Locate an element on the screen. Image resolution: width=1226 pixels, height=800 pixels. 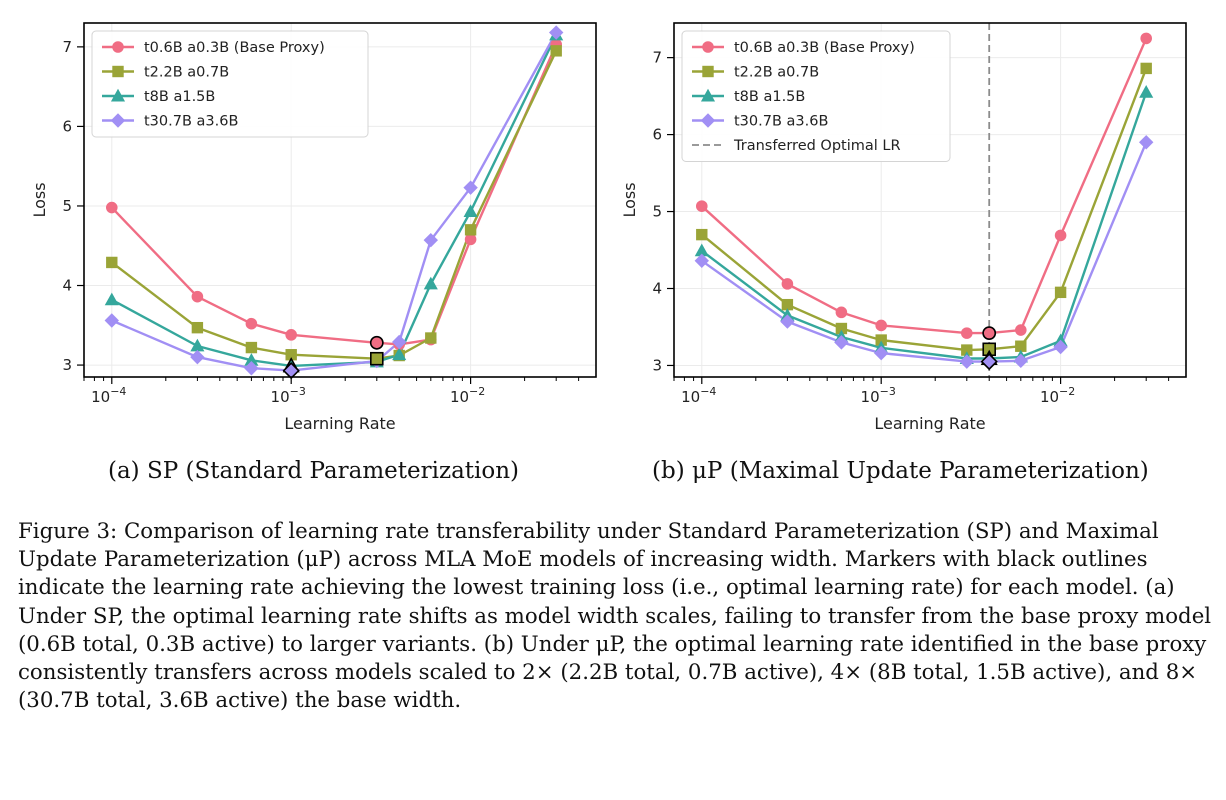
subcaption-a: (a) SP (Standard Parameterization) is located at coordinates (314, 471).